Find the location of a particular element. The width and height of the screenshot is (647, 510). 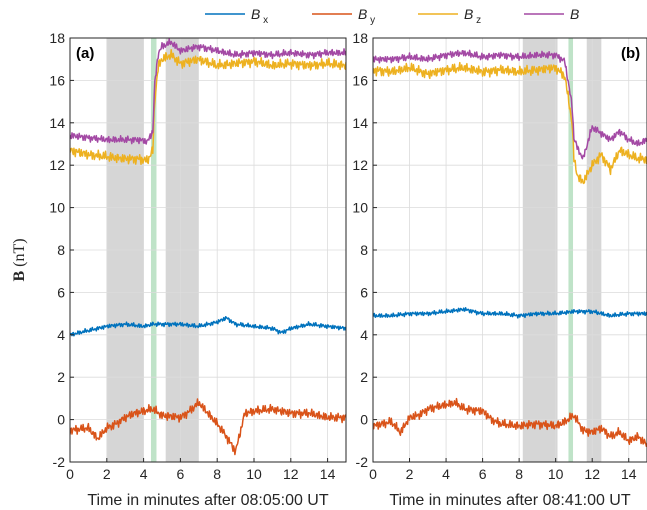

series-line-by is located at coordinates (510, 423).